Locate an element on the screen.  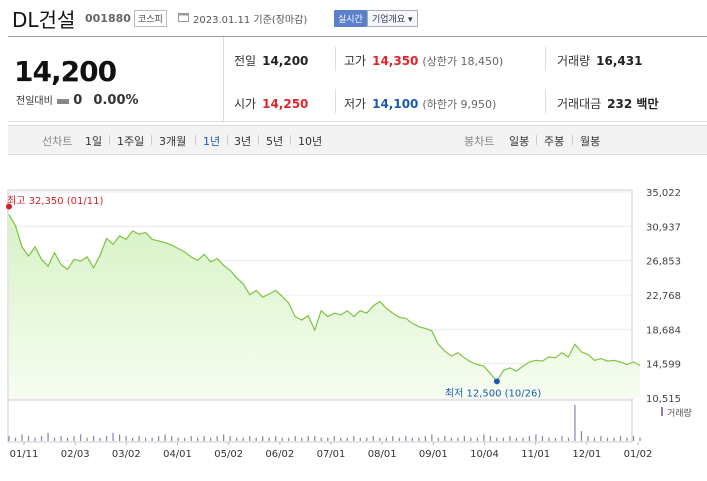
y-tick-label: 35,022 is located at coordinates (663, 193).